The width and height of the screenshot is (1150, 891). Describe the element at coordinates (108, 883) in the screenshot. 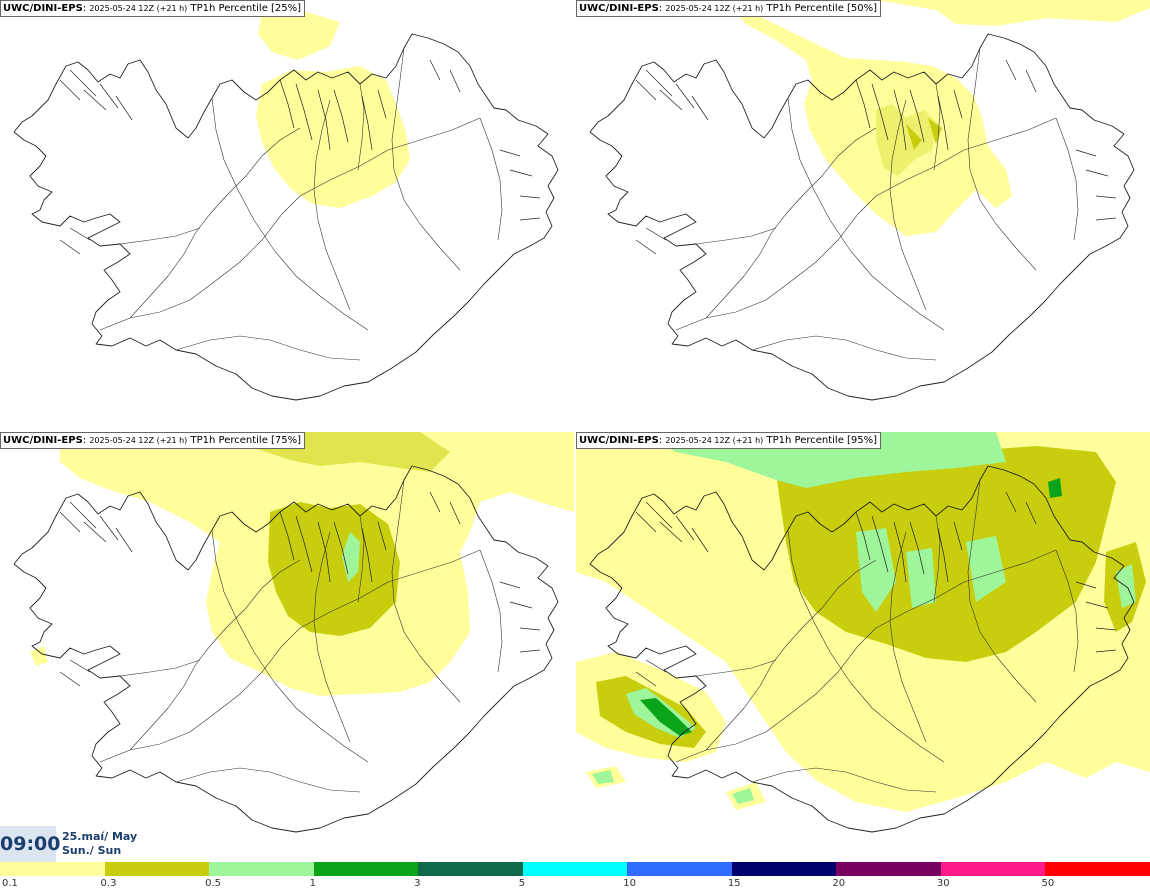

I see `scale-tick-label: 0.3` at that location.